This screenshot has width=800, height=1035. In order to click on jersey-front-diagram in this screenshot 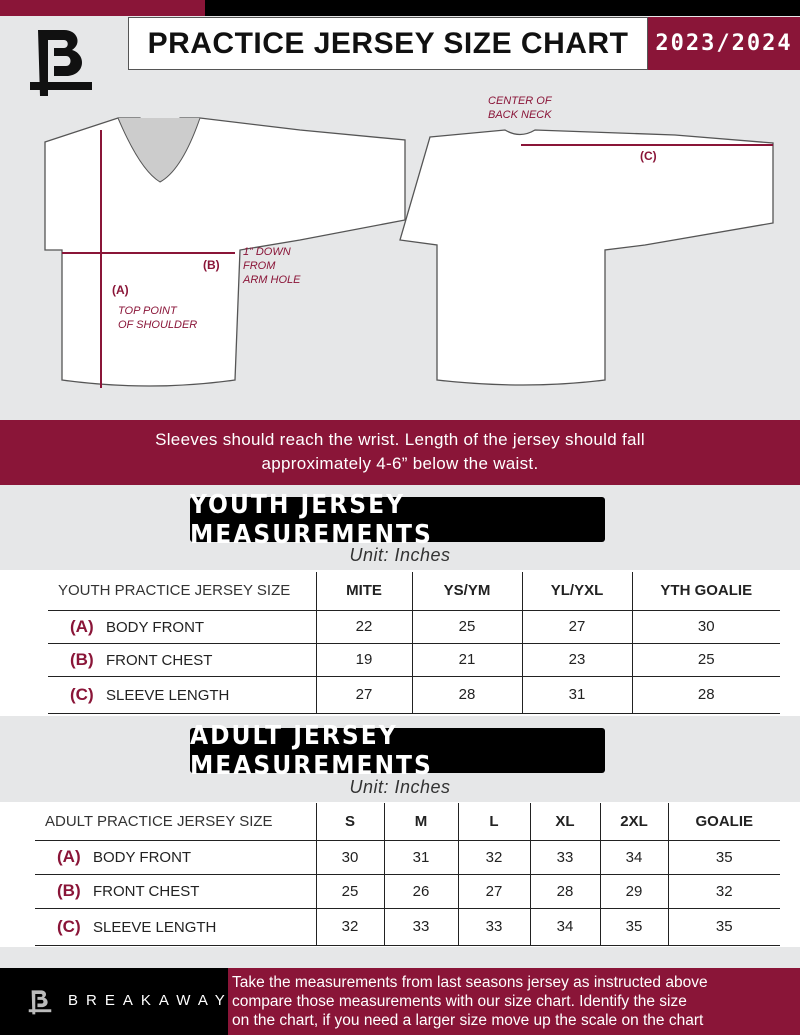, I will do `click(225, 252)`.